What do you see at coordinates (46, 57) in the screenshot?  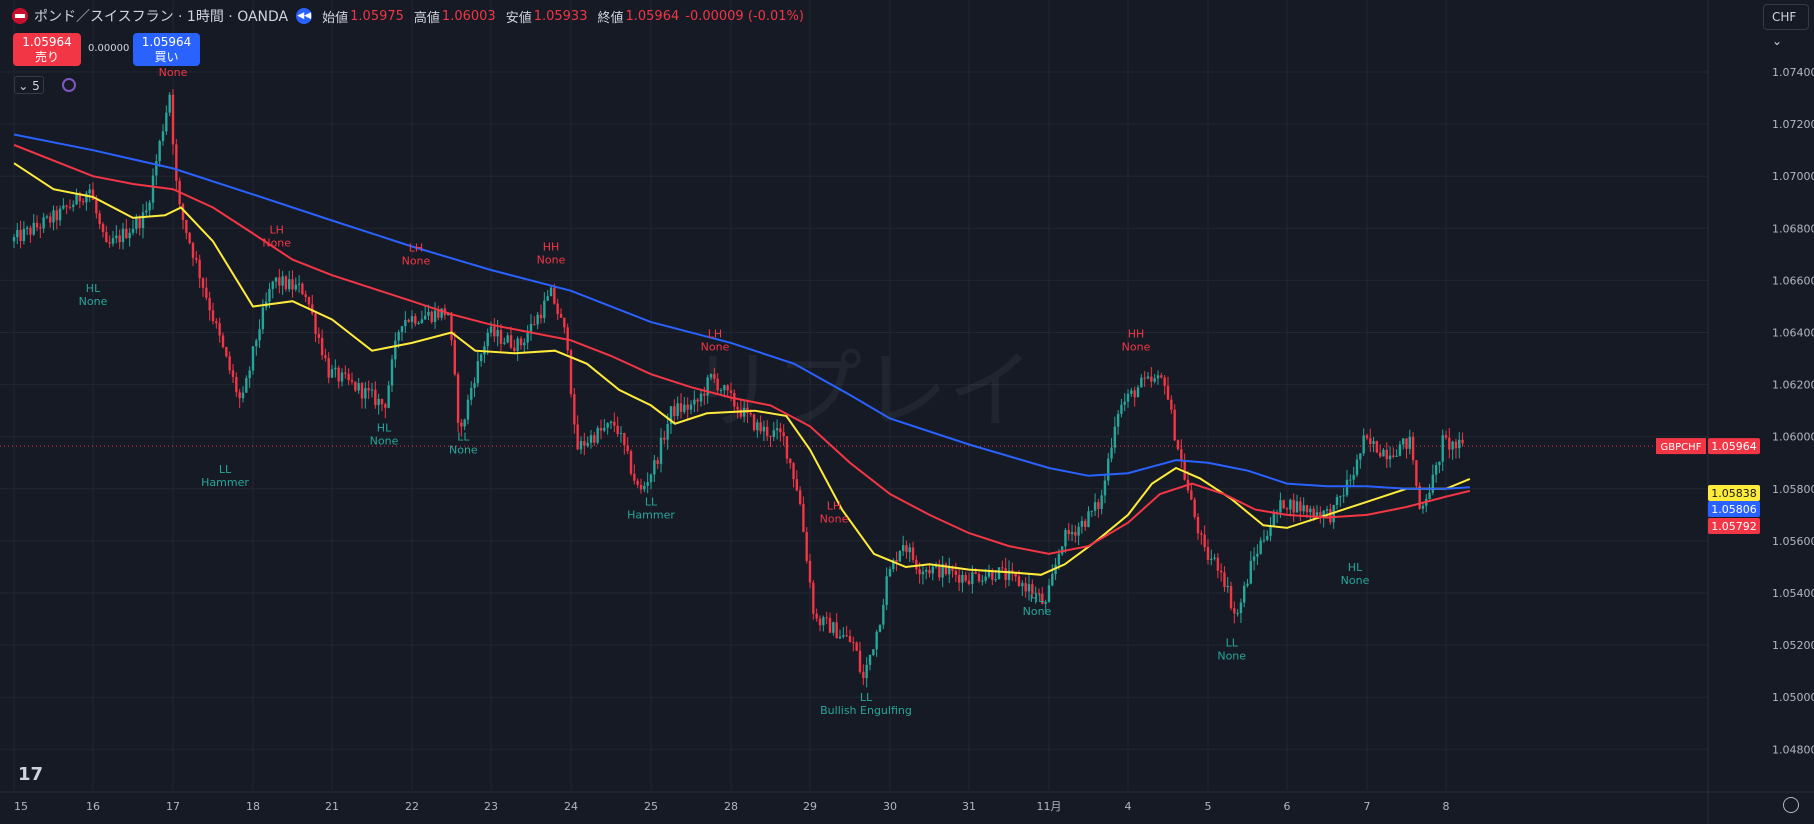 I see `sell-label: 売り` at bounding box center [46, 57].